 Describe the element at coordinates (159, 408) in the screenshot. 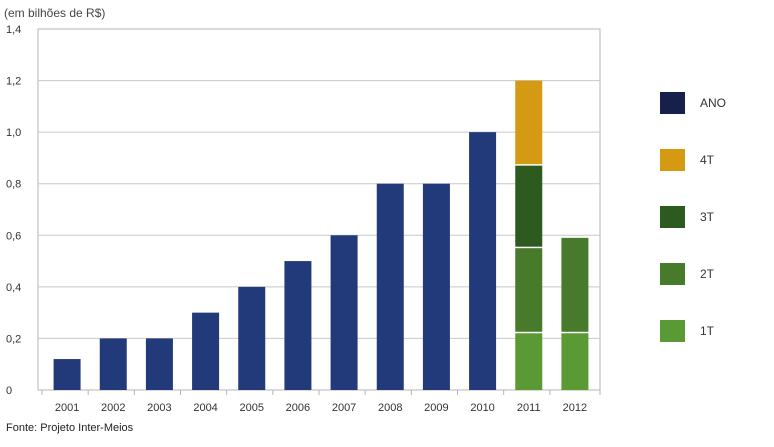

I see `x-tick-label: 2003` at that location.